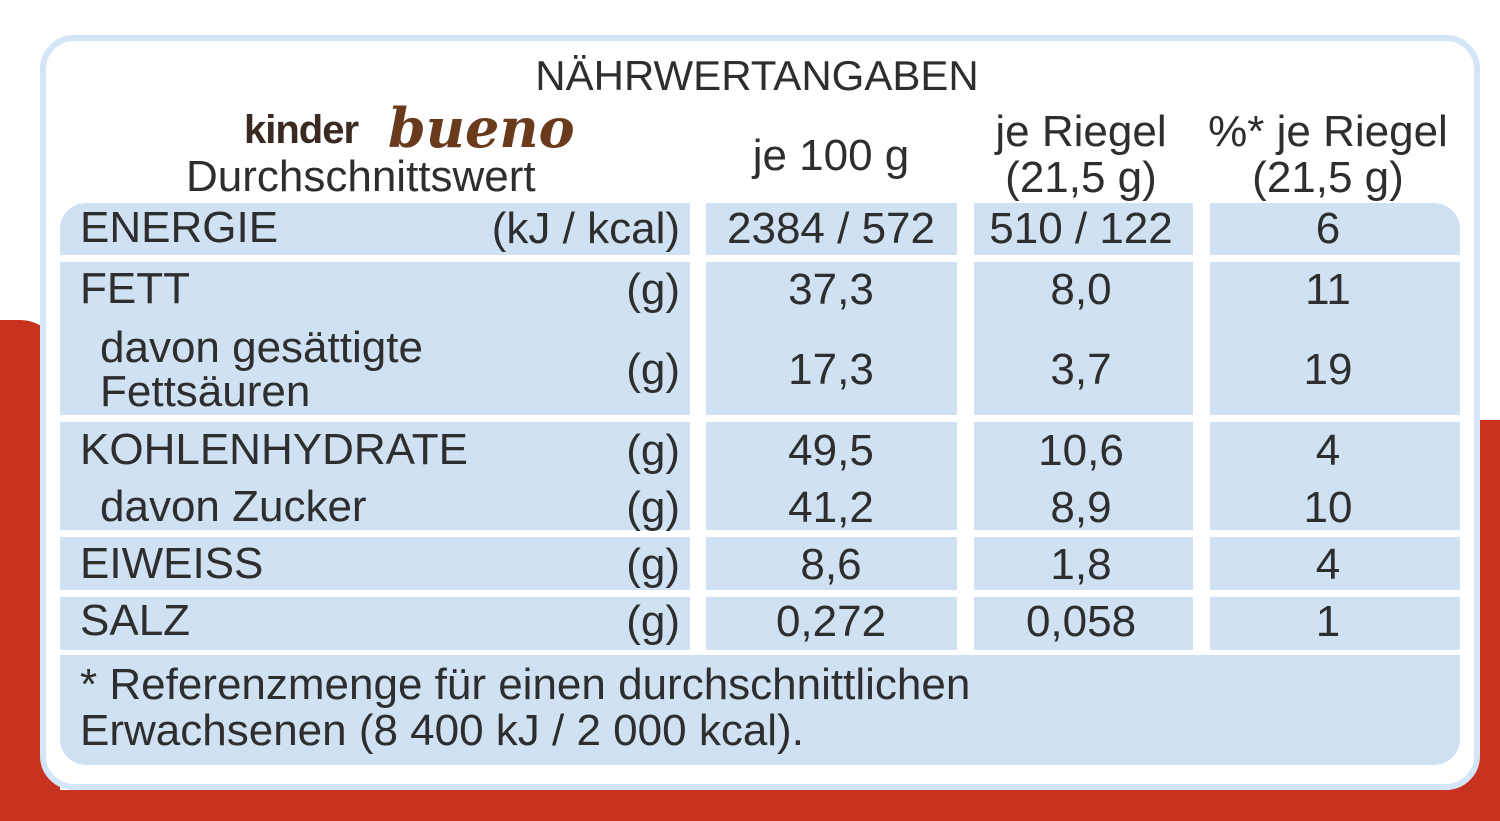 The width and height of the screenshot is (1500, 821). I want to click on row-value: 3,7, so click(1081, 369).